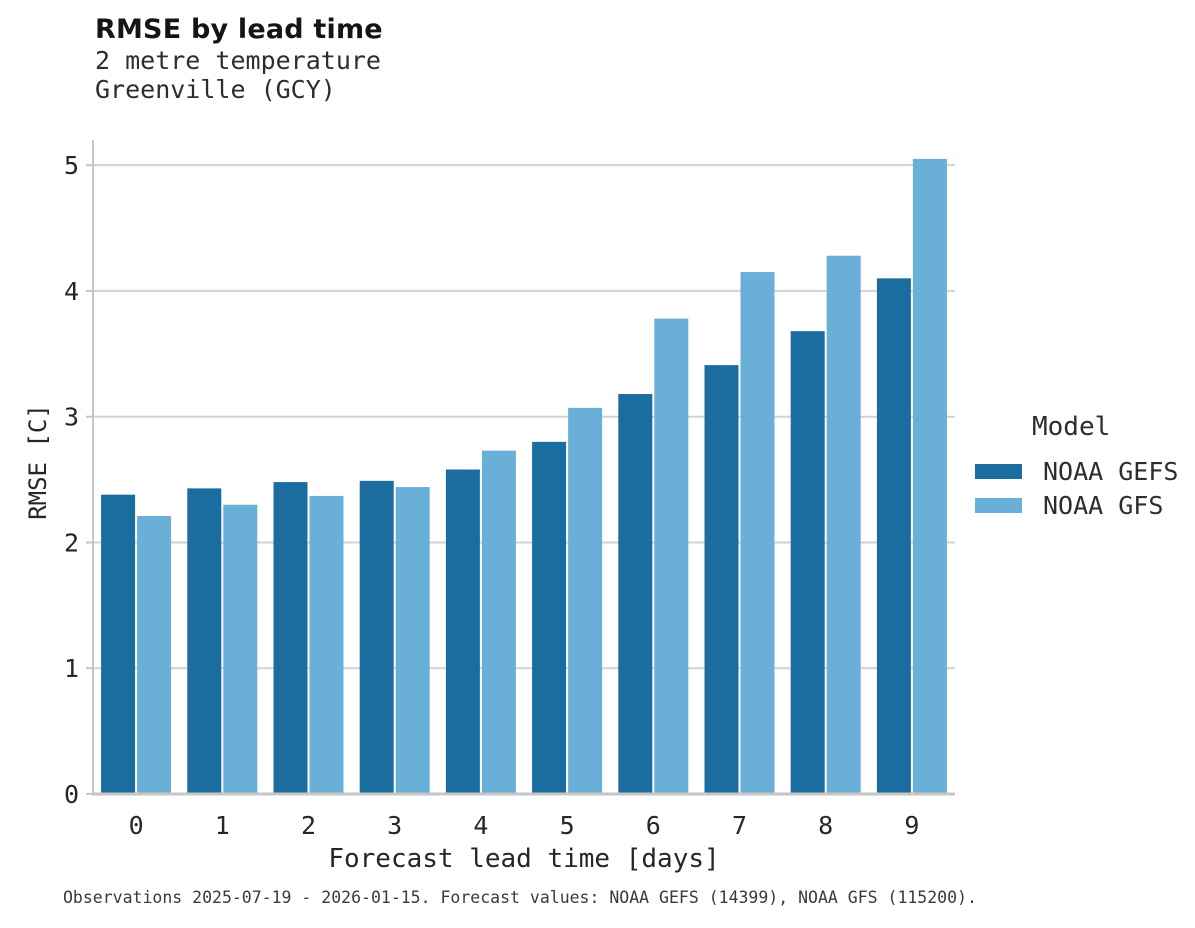 The width and height of the screenshot is (1195, 928). I want to click on legend-swatch-noaa-gefs, so click(998, 471).